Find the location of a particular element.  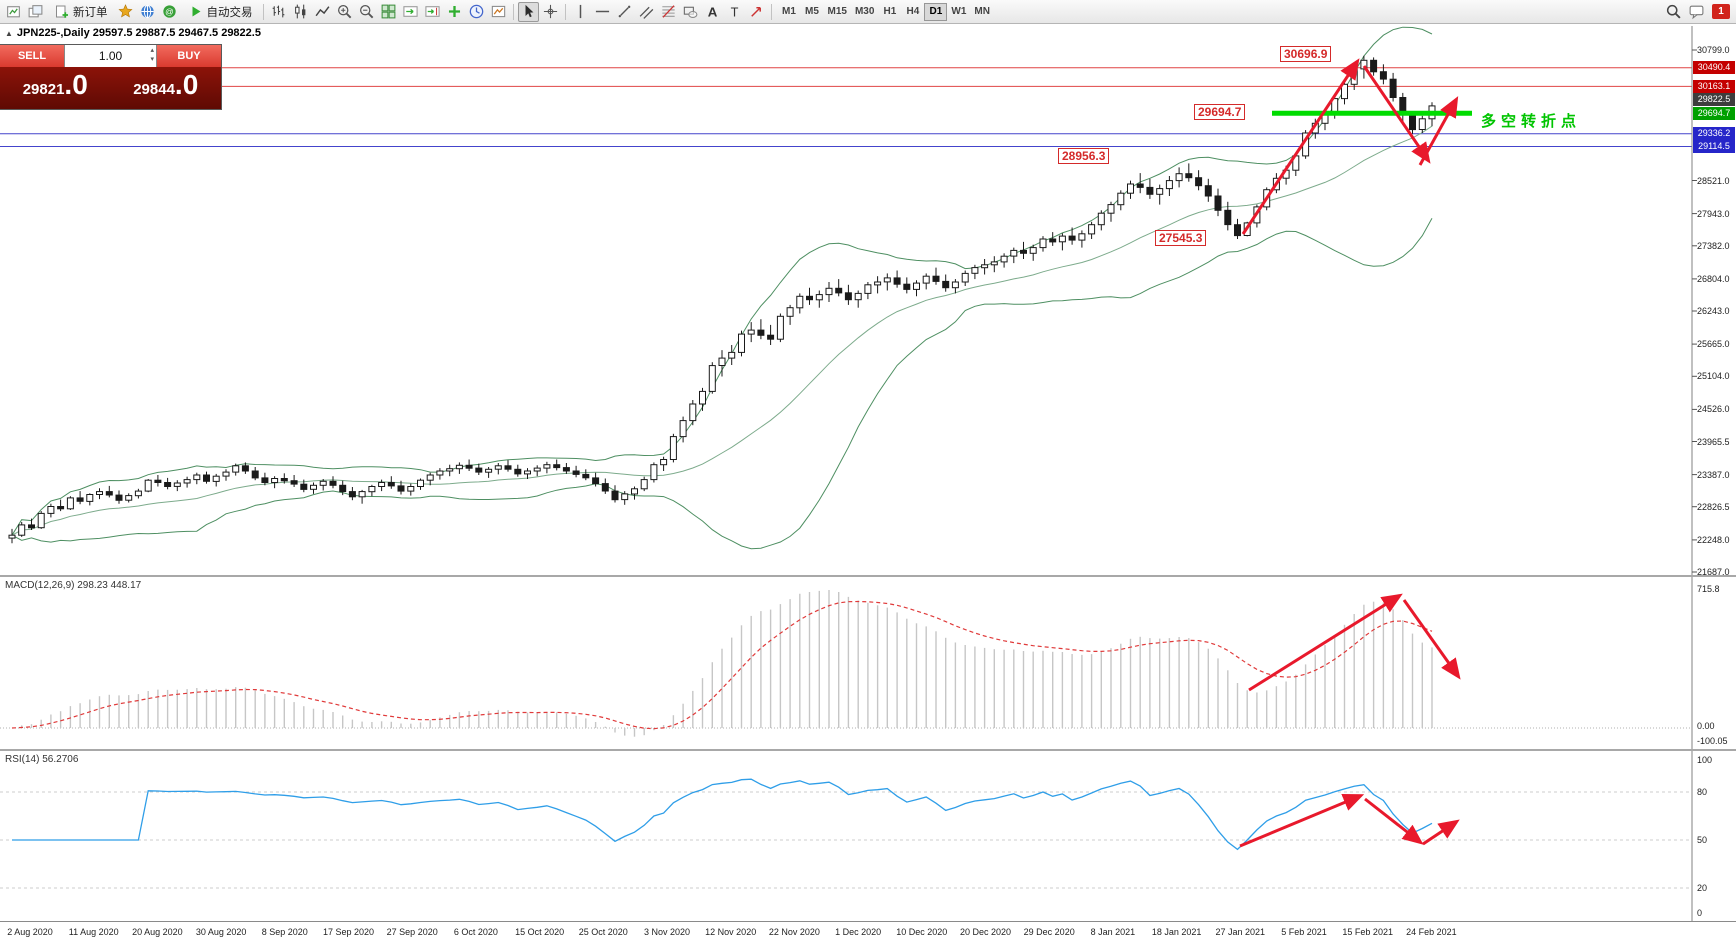

arrow-icon is located at coordinates (756, 12).